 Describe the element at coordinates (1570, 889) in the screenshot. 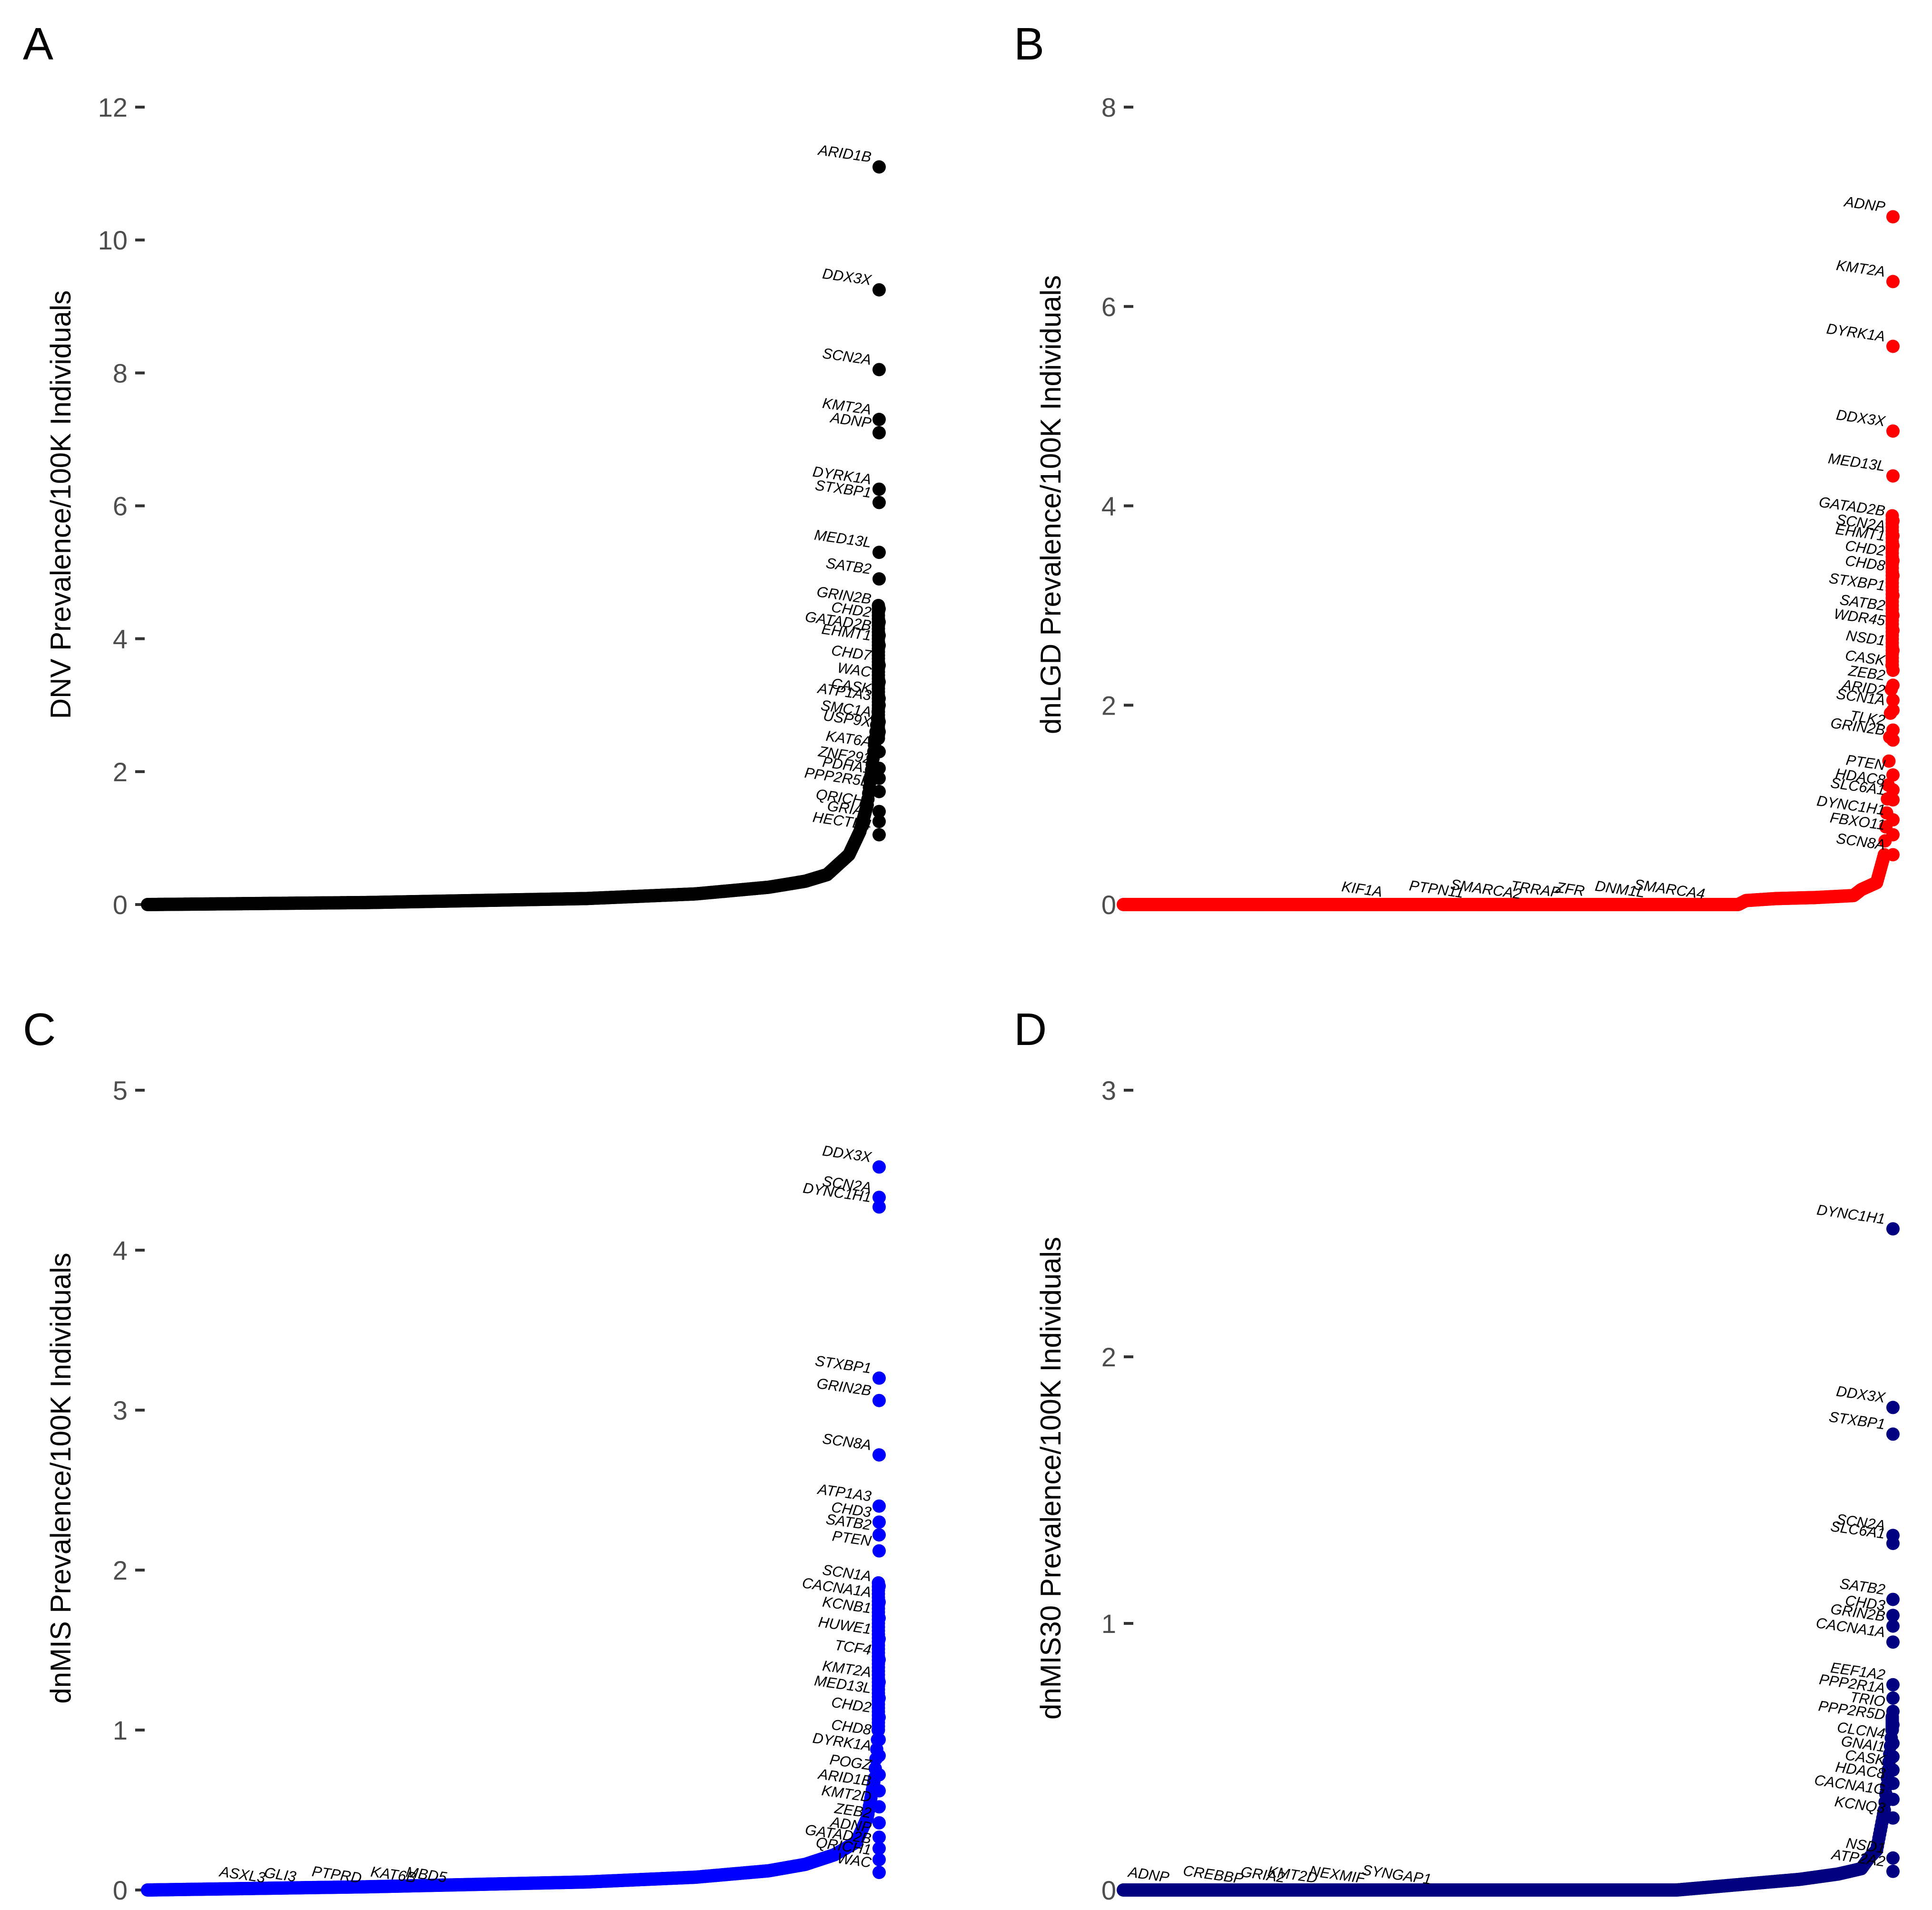

I see `gene-label: ZFR` at that location.